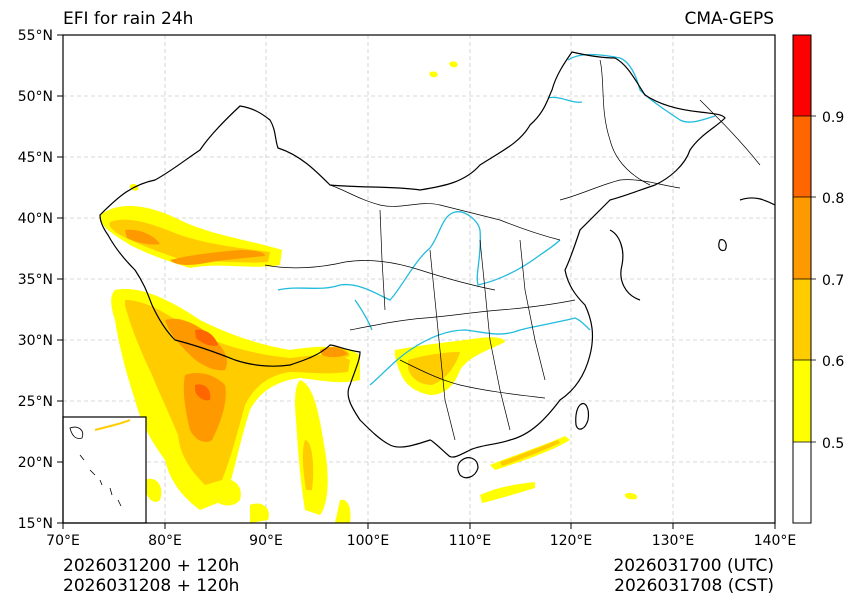  What do you see at coordinates (802, 482) in the screenshot?
I see `colorbar-segment-below` at bounding box center [802, 482].